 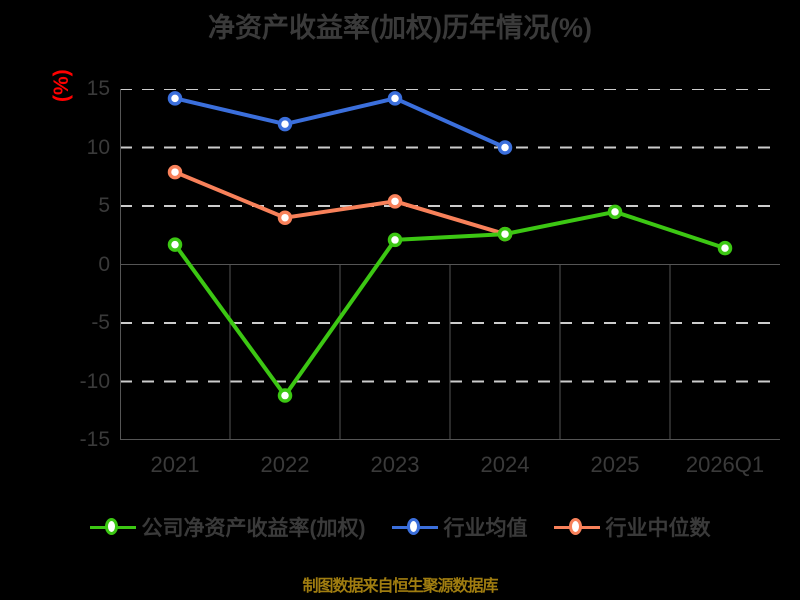 I want to click on legend-label: 行业均值, so click(x=485, y=528).